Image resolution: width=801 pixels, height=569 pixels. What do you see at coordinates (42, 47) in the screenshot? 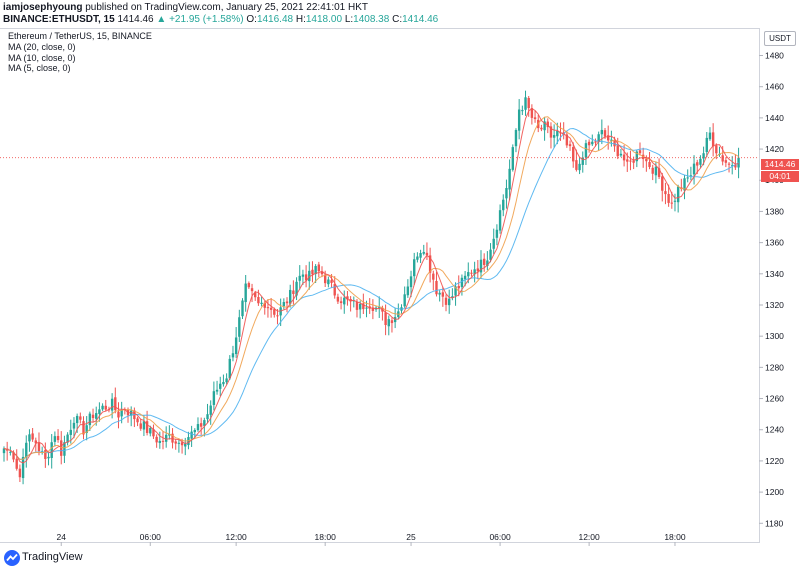
I see `legend-ma20: MA (20, close, 0)` at bounding box center [42, 47].